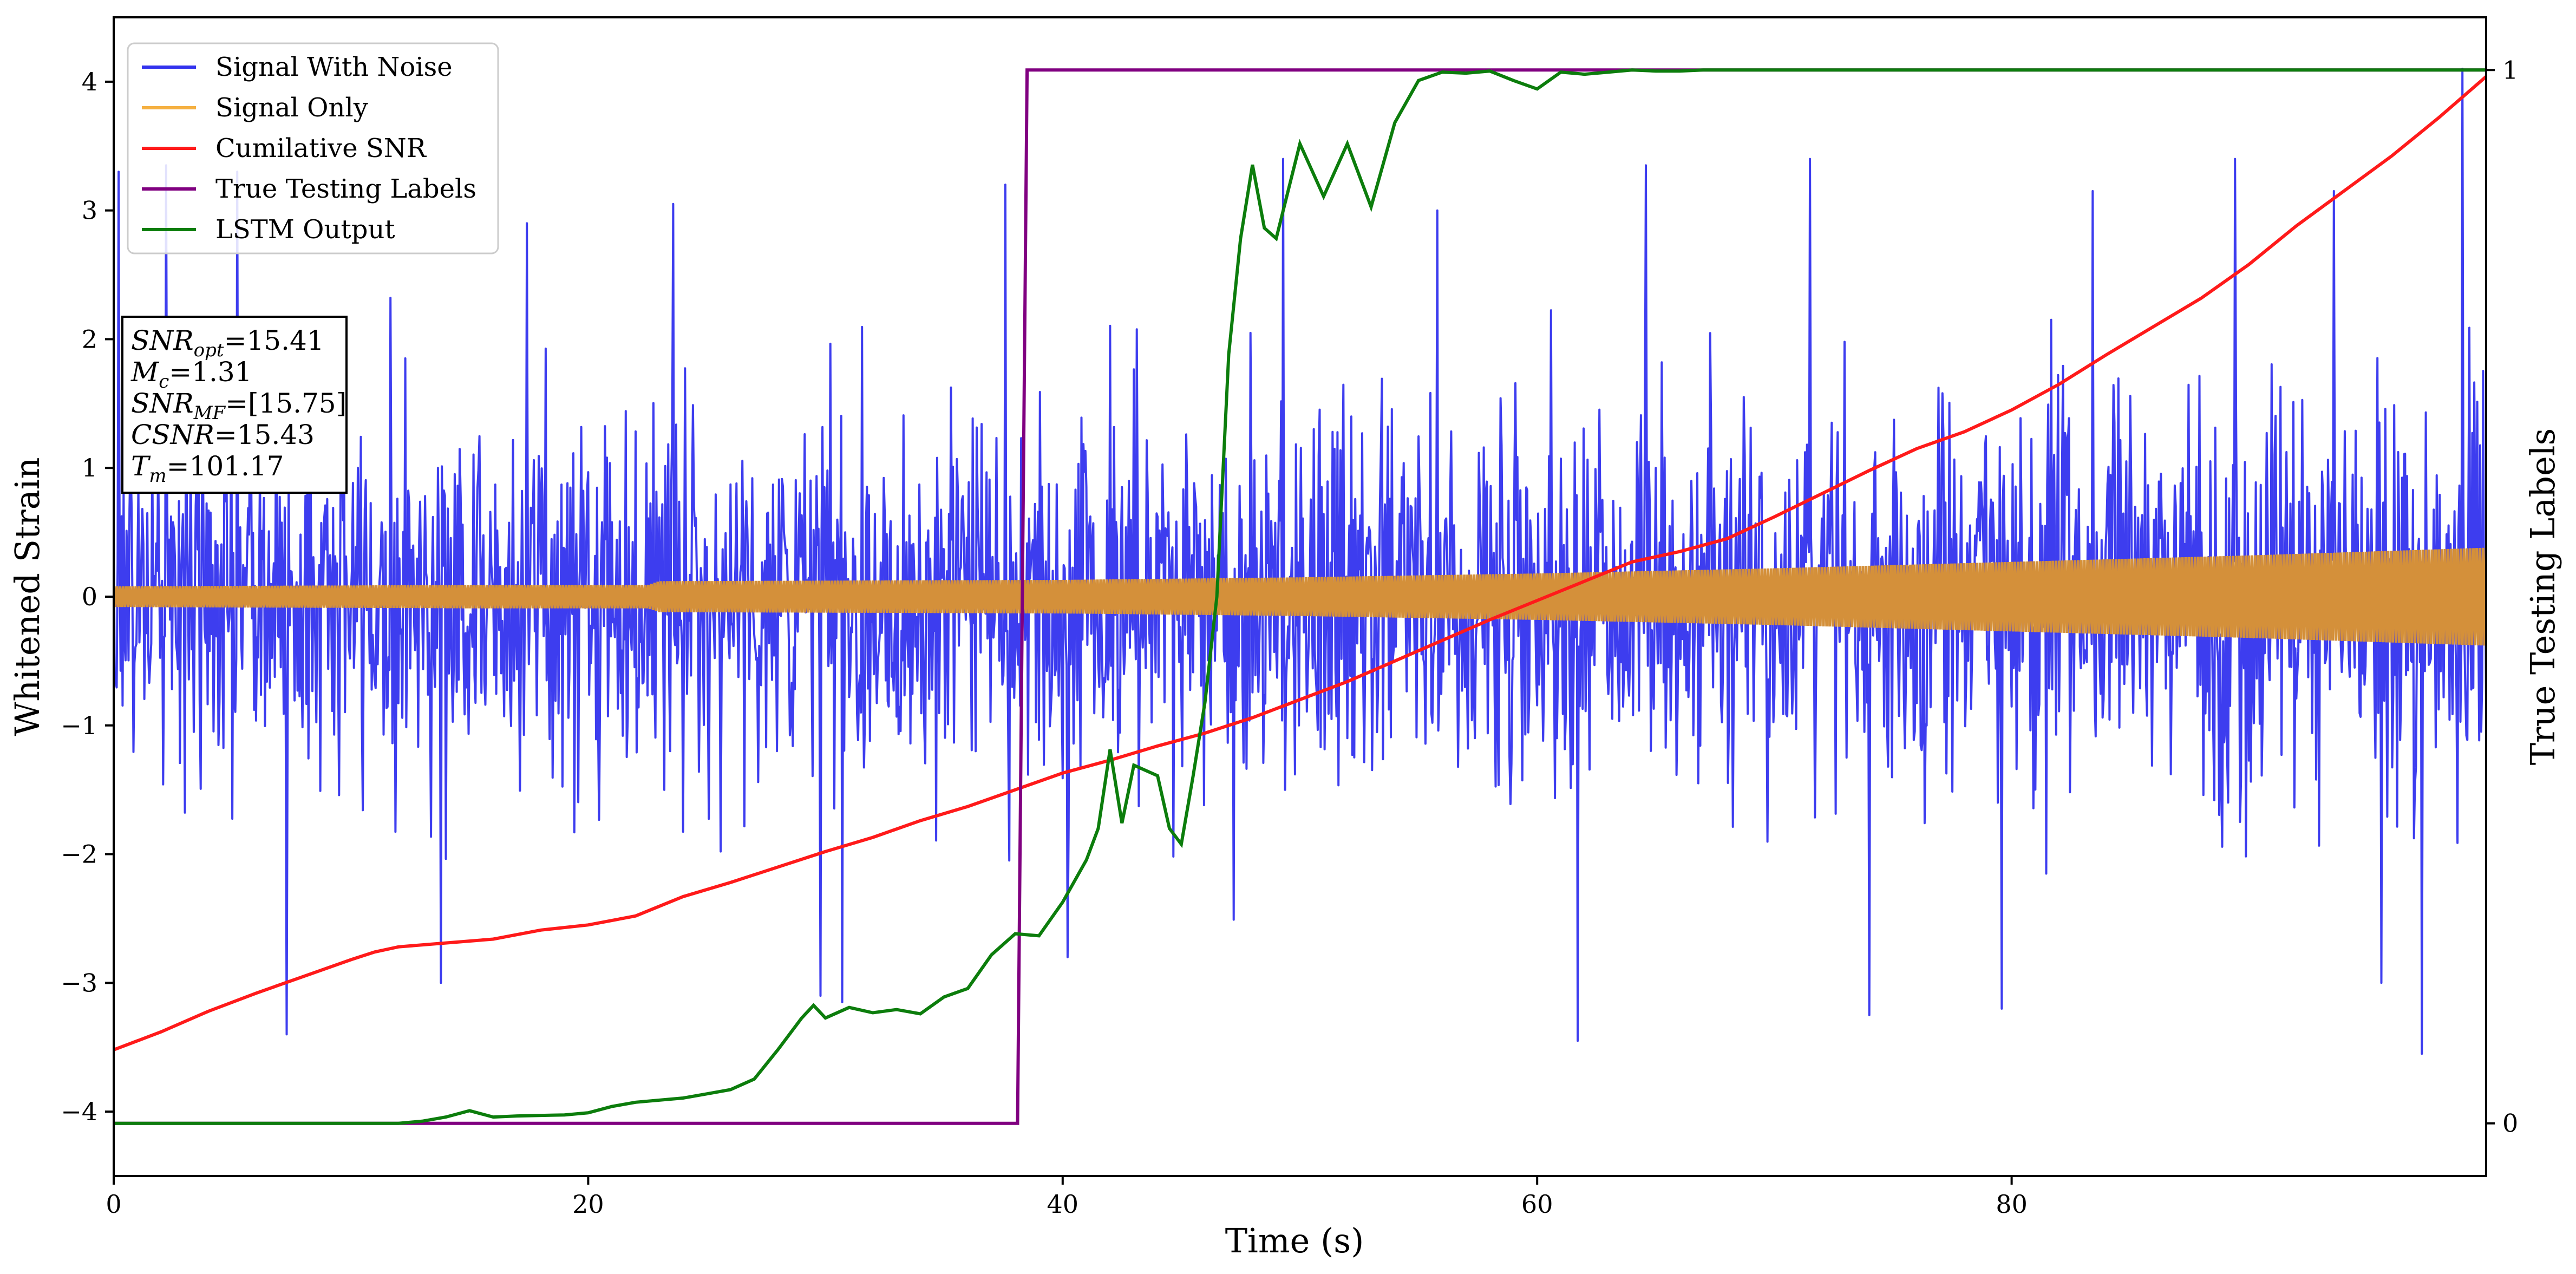  What do you see at coordinates (113, 1204) in the screenshot?
I see `x-tick-label: 0` at bounding box center [113, 1204].